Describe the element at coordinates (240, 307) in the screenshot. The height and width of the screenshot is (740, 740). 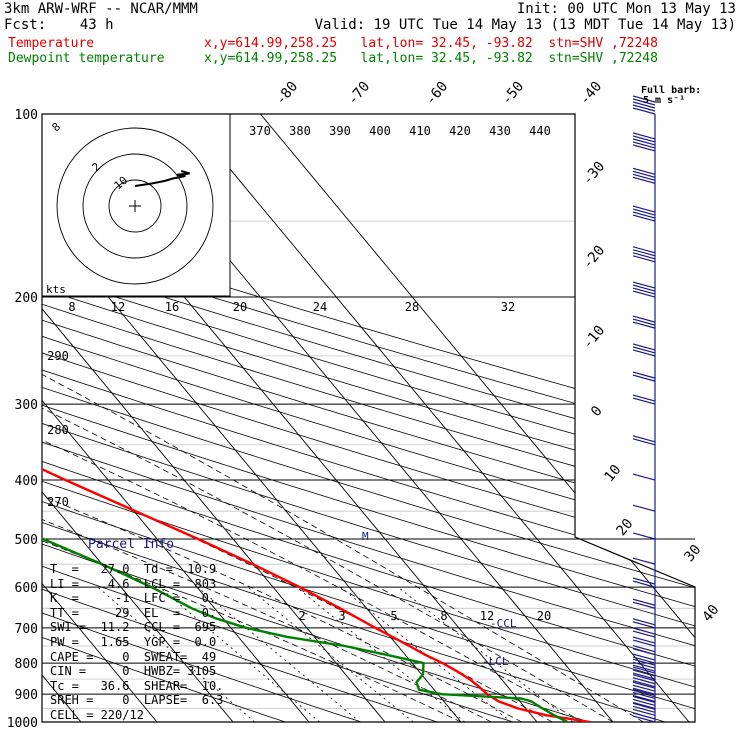
I see `hodograph-axis-label: 20` at that location.